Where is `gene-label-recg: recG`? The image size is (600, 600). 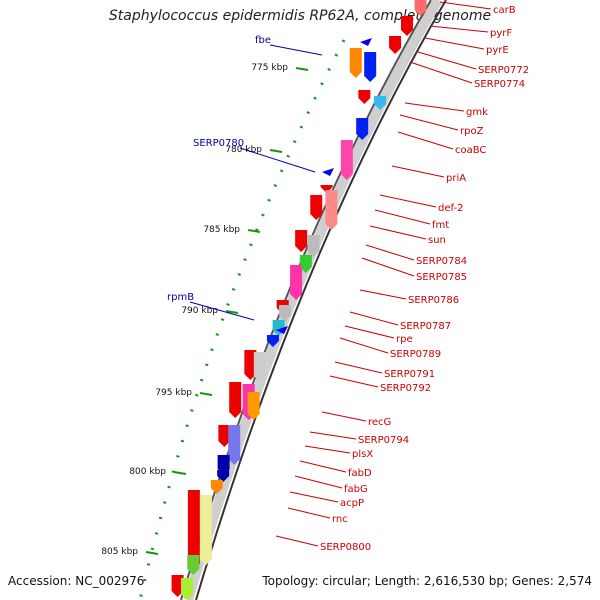
gene-label-recg: recG is located at coordinates (379, 422).